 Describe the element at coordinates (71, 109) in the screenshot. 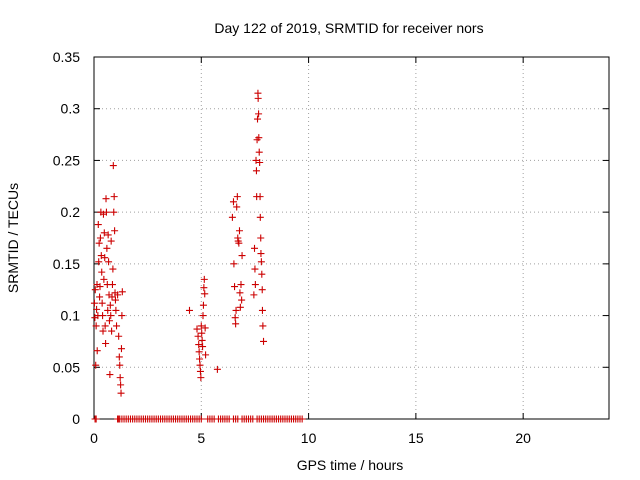

I see `y-tick-label: 0.3` at that location.